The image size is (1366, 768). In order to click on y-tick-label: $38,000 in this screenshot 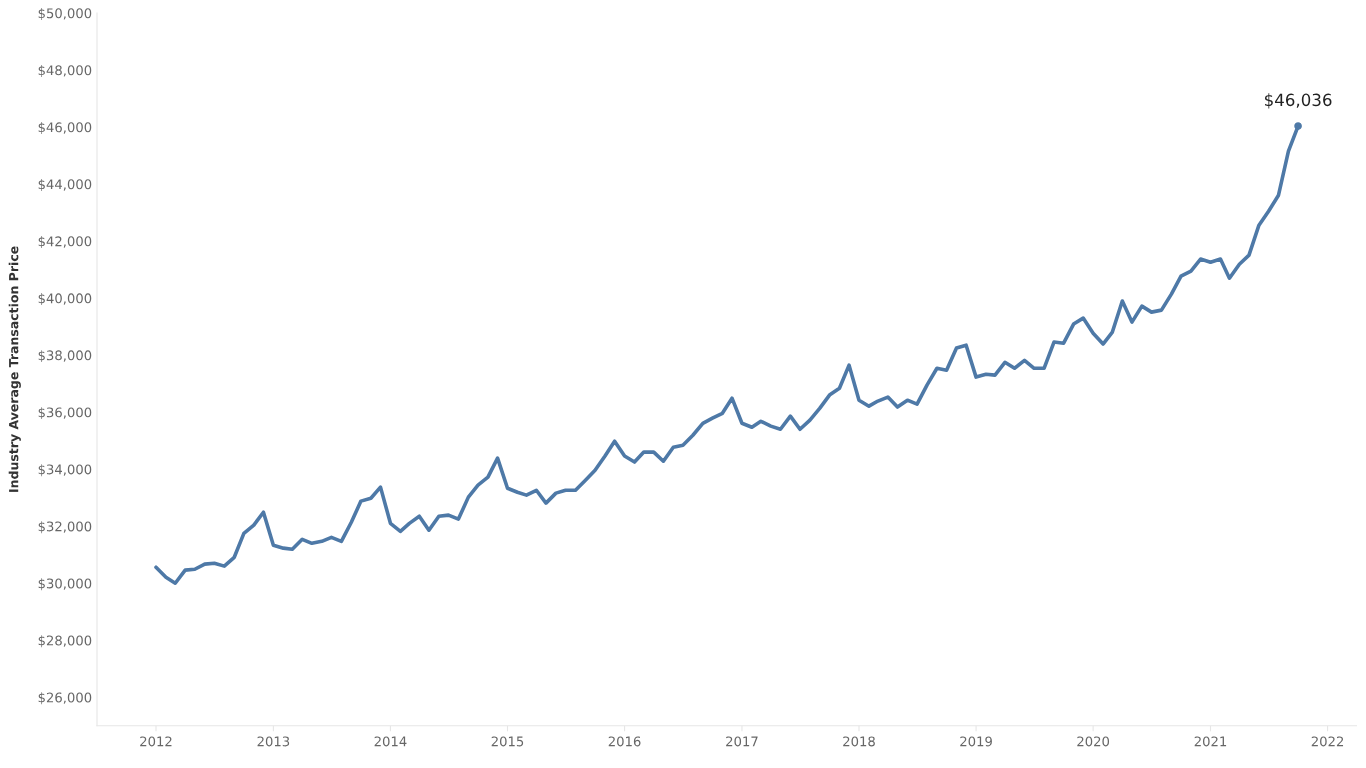, I will do `click(65, 356)`.